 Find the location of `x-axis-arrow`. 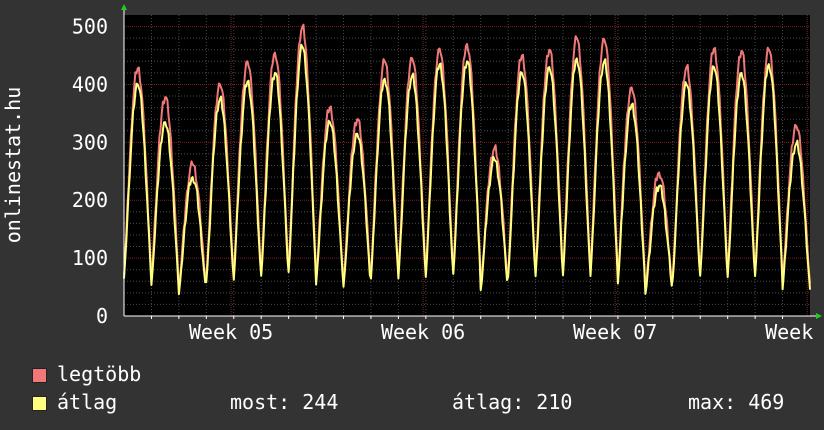

x-axis-arrow is located at coordinates (819, 316).